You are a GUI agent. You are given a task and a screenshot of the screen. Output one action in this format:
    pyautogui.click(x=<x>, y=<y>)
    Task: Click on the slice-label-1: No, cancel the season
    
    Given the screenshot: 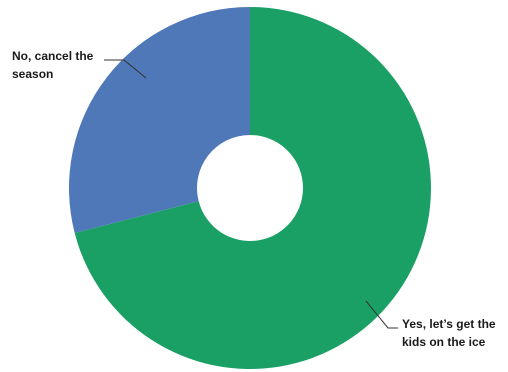 What is the action you would take?
    pyautogui.click(x=53, y=65)
    